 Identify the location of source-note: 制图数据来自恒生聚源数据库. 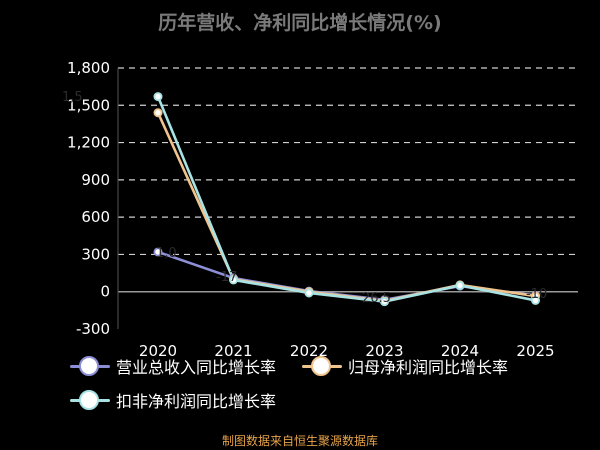
(299, 441).